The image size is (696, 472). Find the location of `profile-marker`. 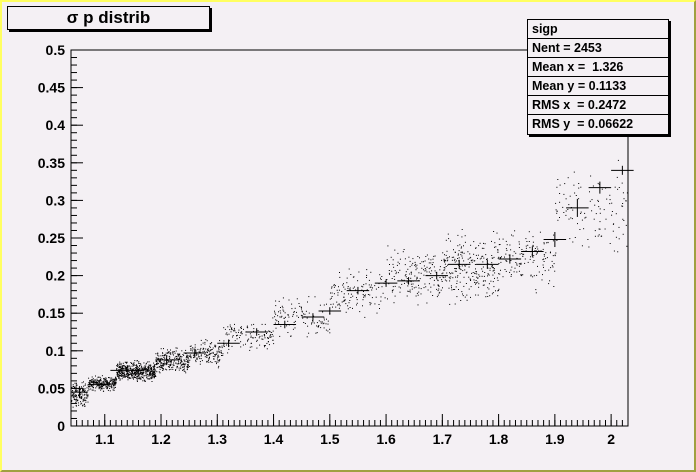

profile-marker is located at coordinates (408, 281).